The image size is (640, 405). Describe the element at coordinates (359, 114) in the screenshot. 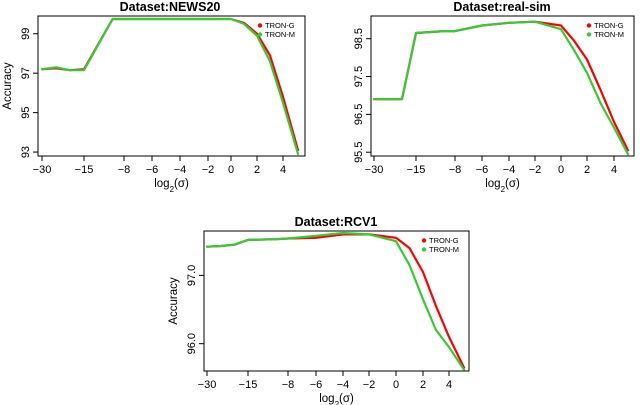

I see `y-tick-label: 96.5` at that location.